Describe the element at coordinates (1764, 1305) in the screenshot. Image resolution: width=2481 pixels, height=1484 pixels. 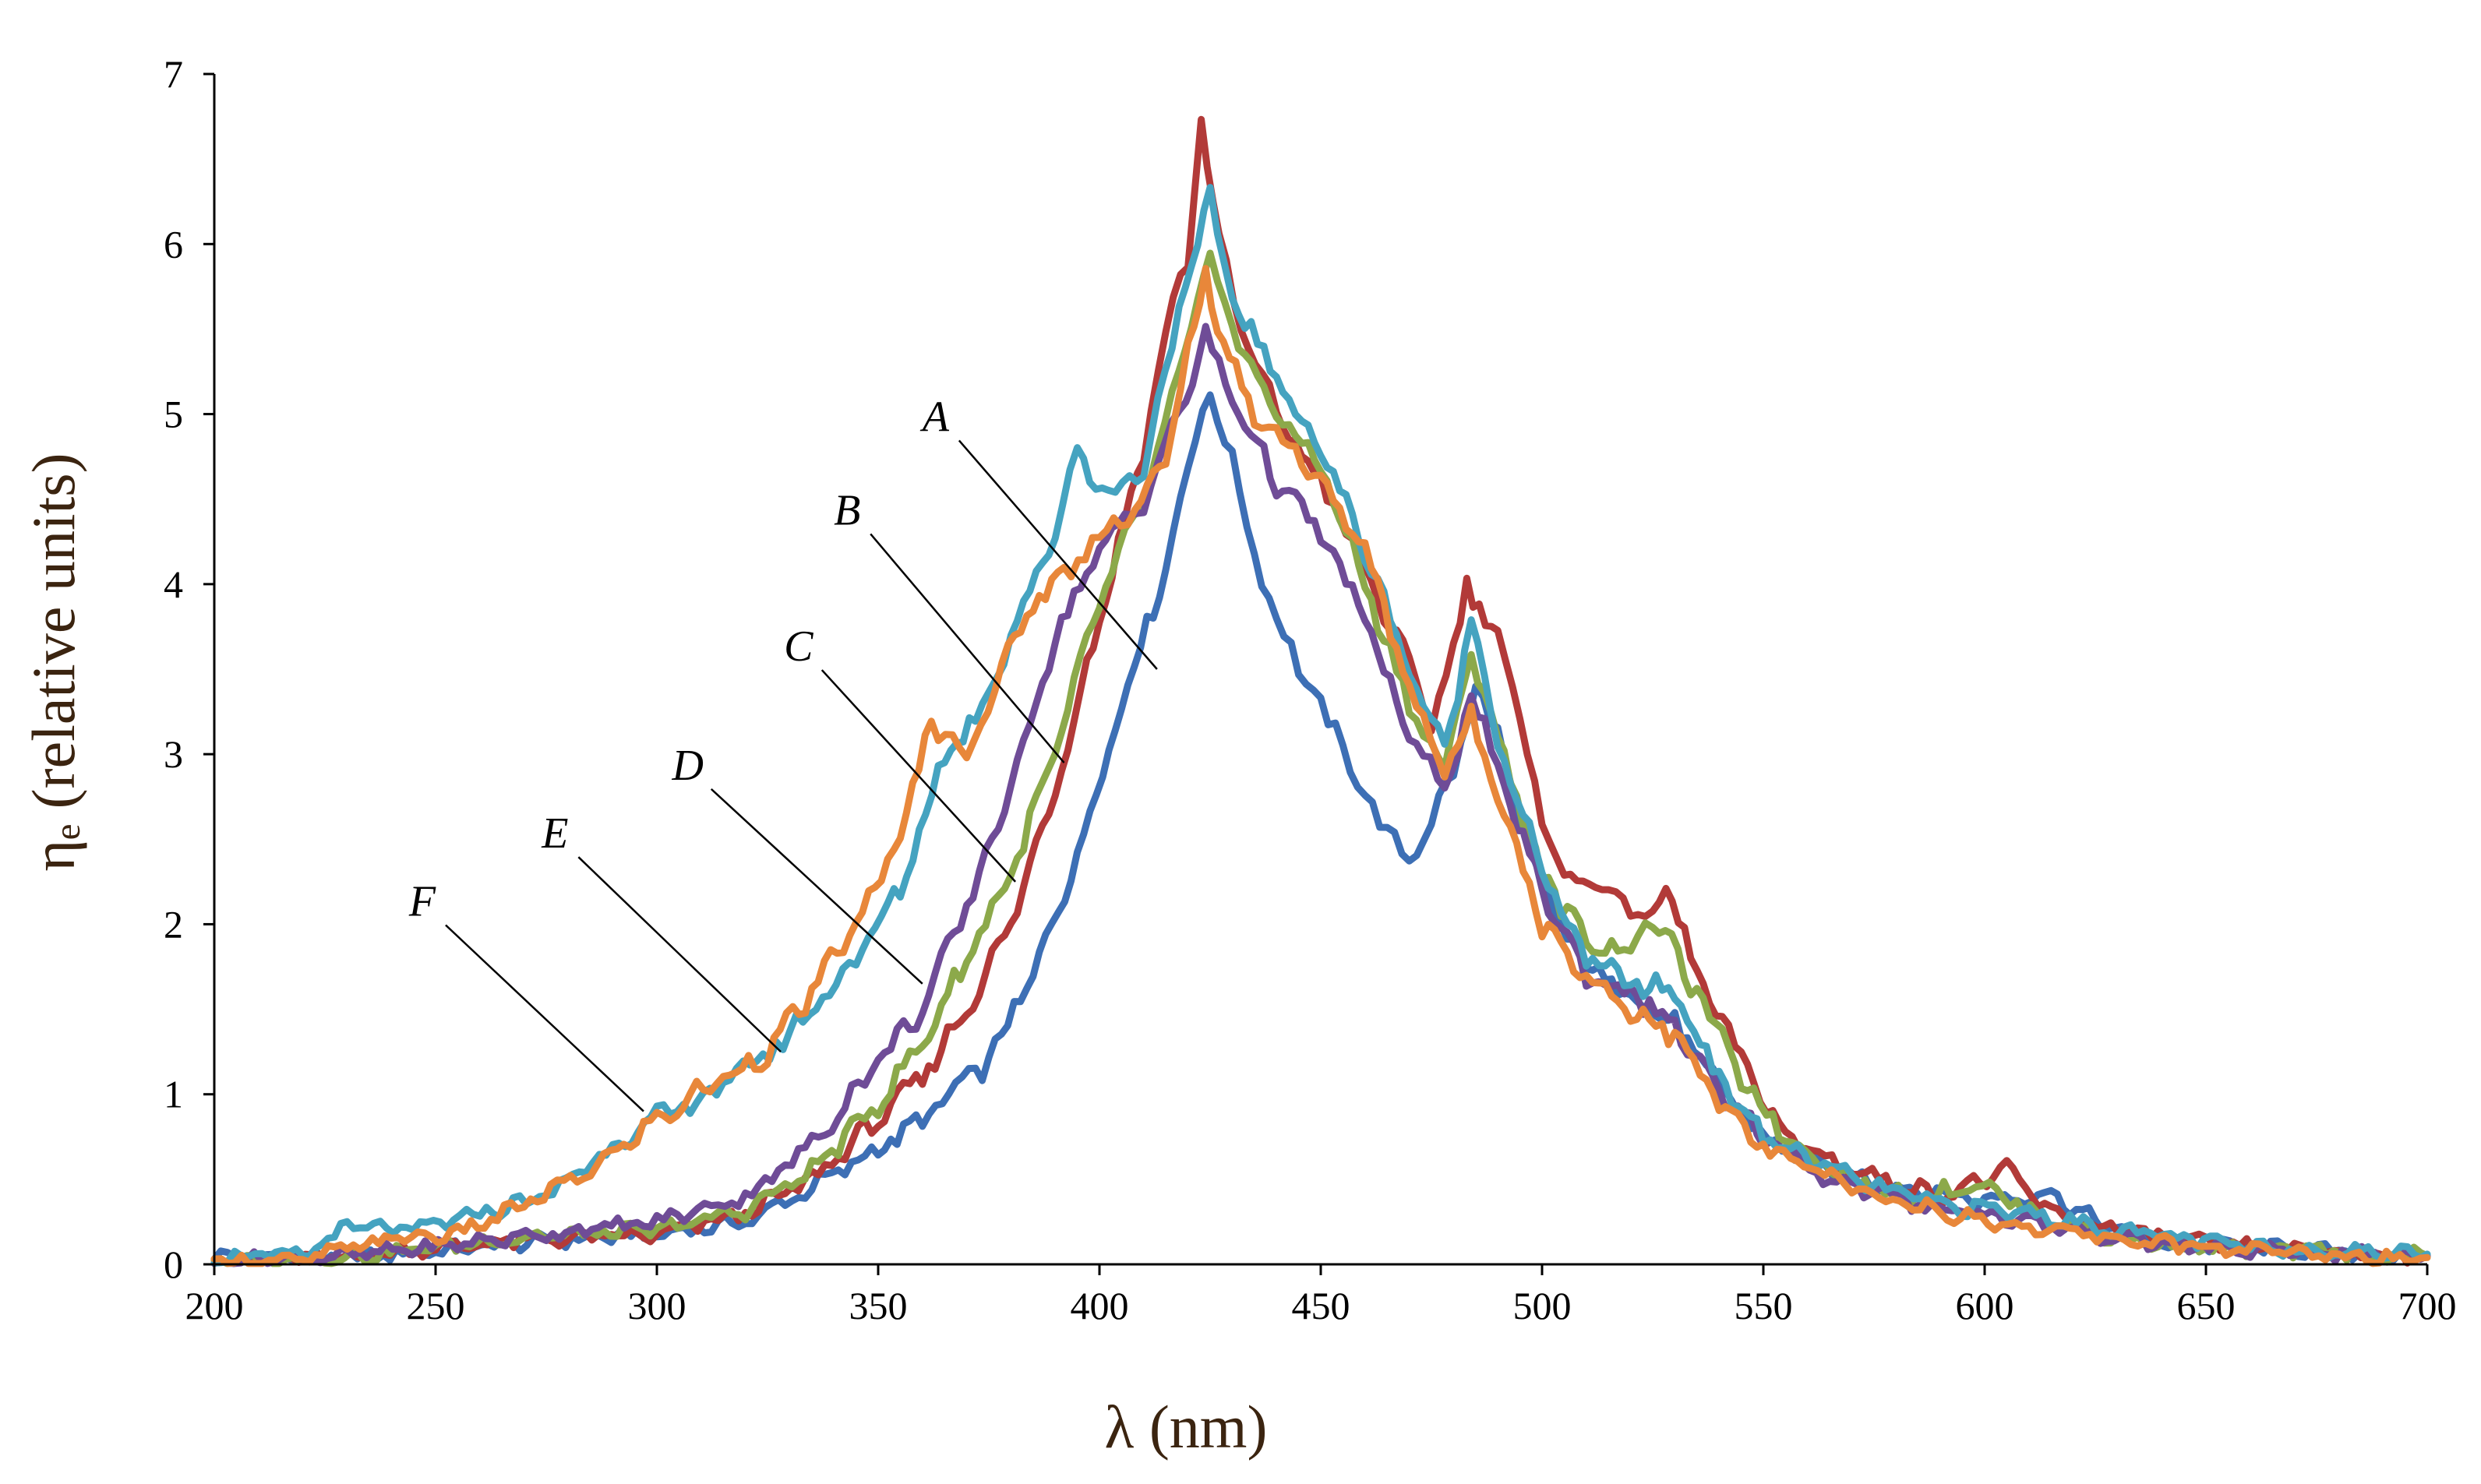
I see `x-tick-label: 550` at that location.